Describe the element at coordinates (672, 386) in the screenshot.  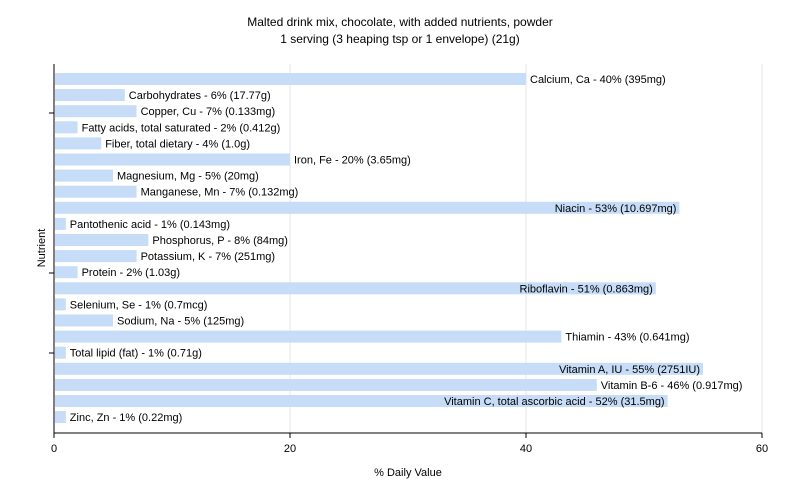
I see `data-label: Vitamin B-6 - 46% (0.917mg)` at that location.